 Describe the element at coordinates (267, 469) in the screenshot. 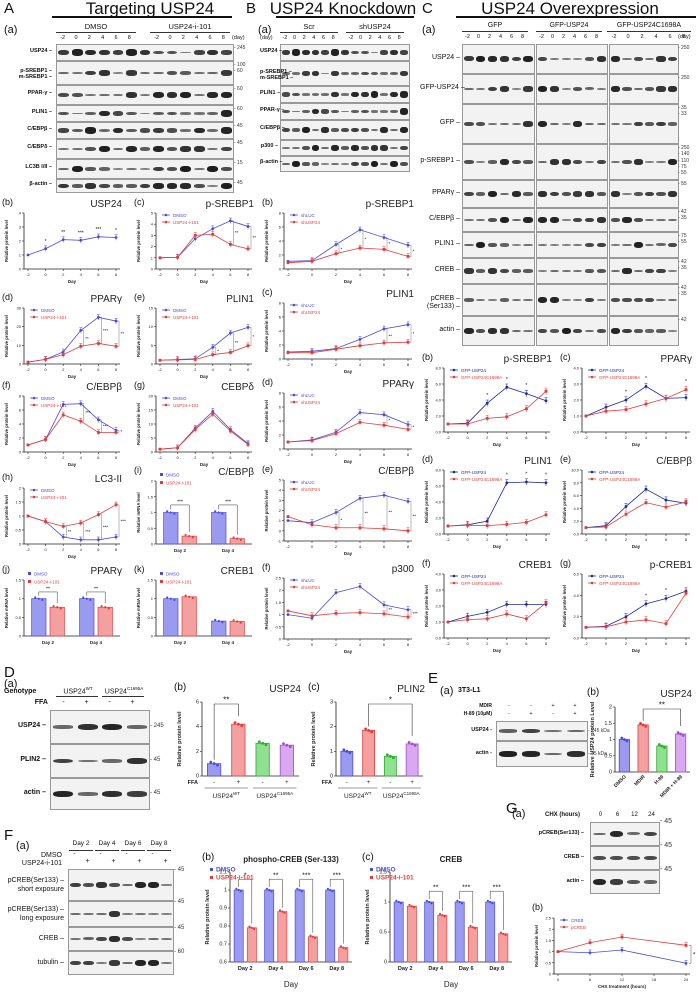

I see `svg-text: (e)` at that location.